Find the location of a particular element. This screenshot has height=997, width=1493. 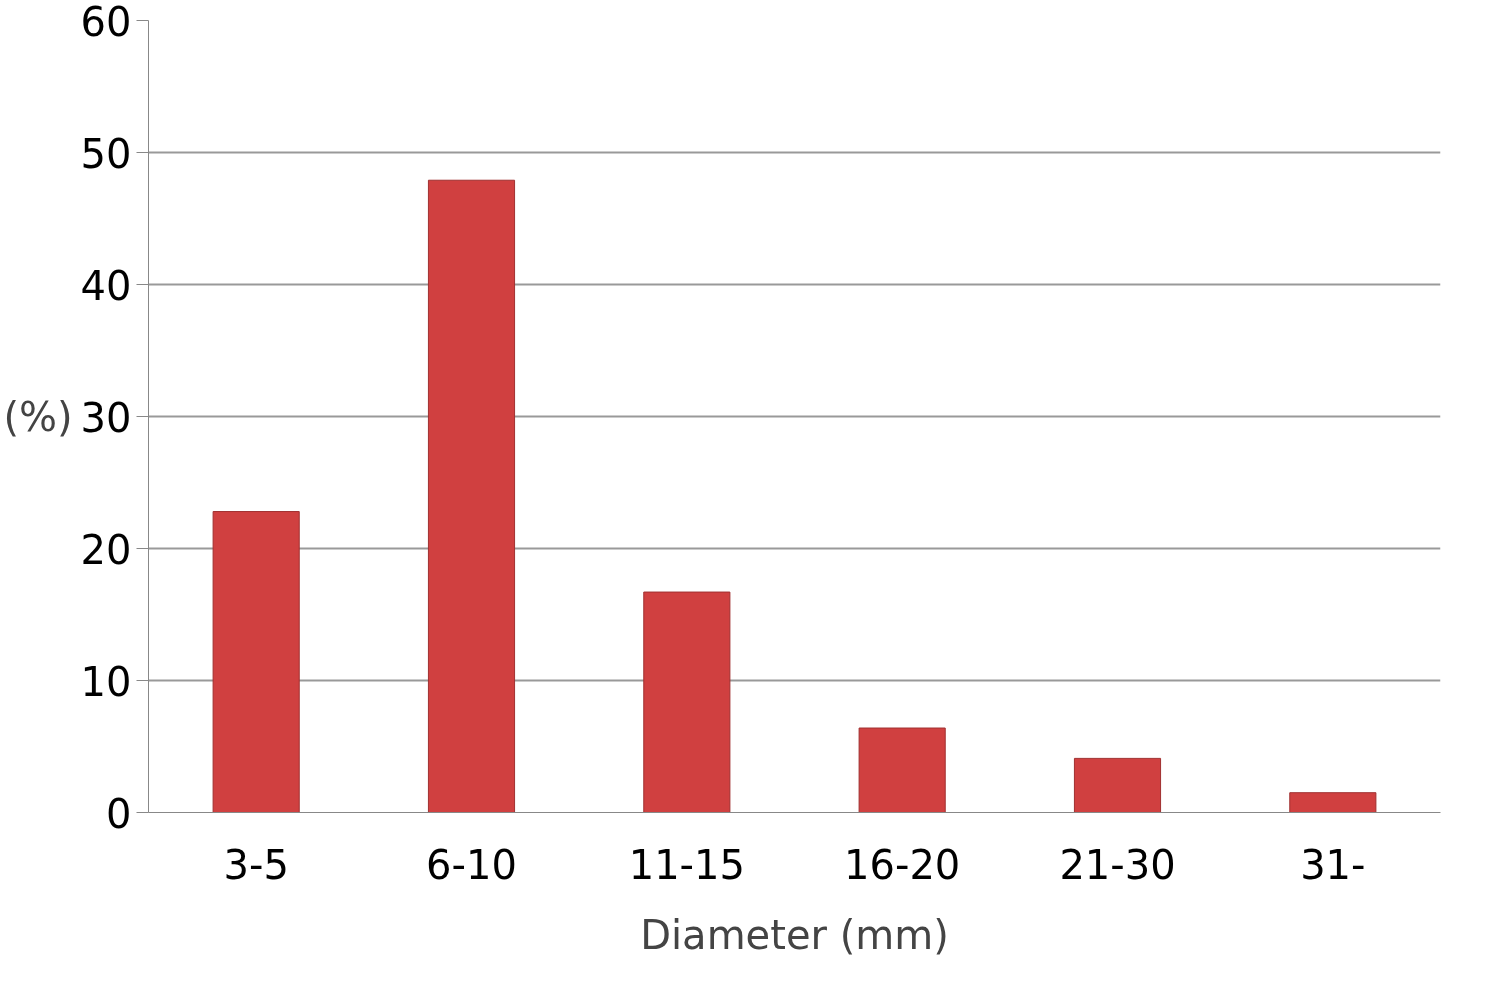

y-tick-label: 20 is located at coordinates (106, 549).